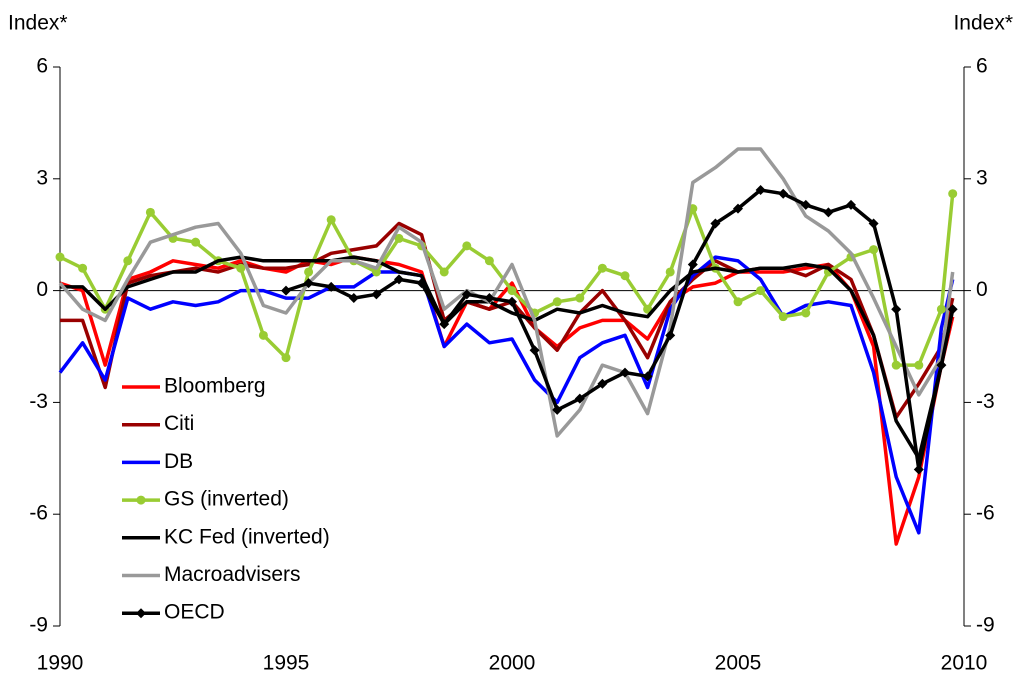 The width and height of the screenshot is (1021, 681). Describe the element at coordinates (738, 663) in the screenshot. I see `x-tick-label: 2005` at that location.